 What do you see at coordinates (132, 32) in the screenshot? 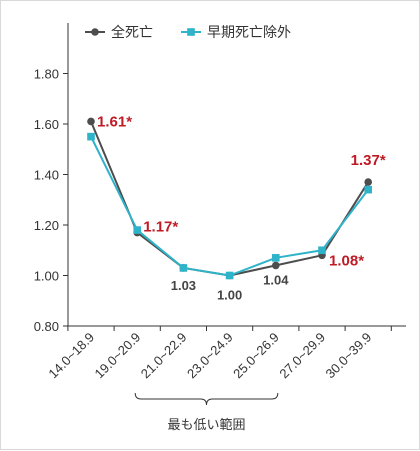
I see `legend-label: 全死亡` at bounding box center [132, 32].